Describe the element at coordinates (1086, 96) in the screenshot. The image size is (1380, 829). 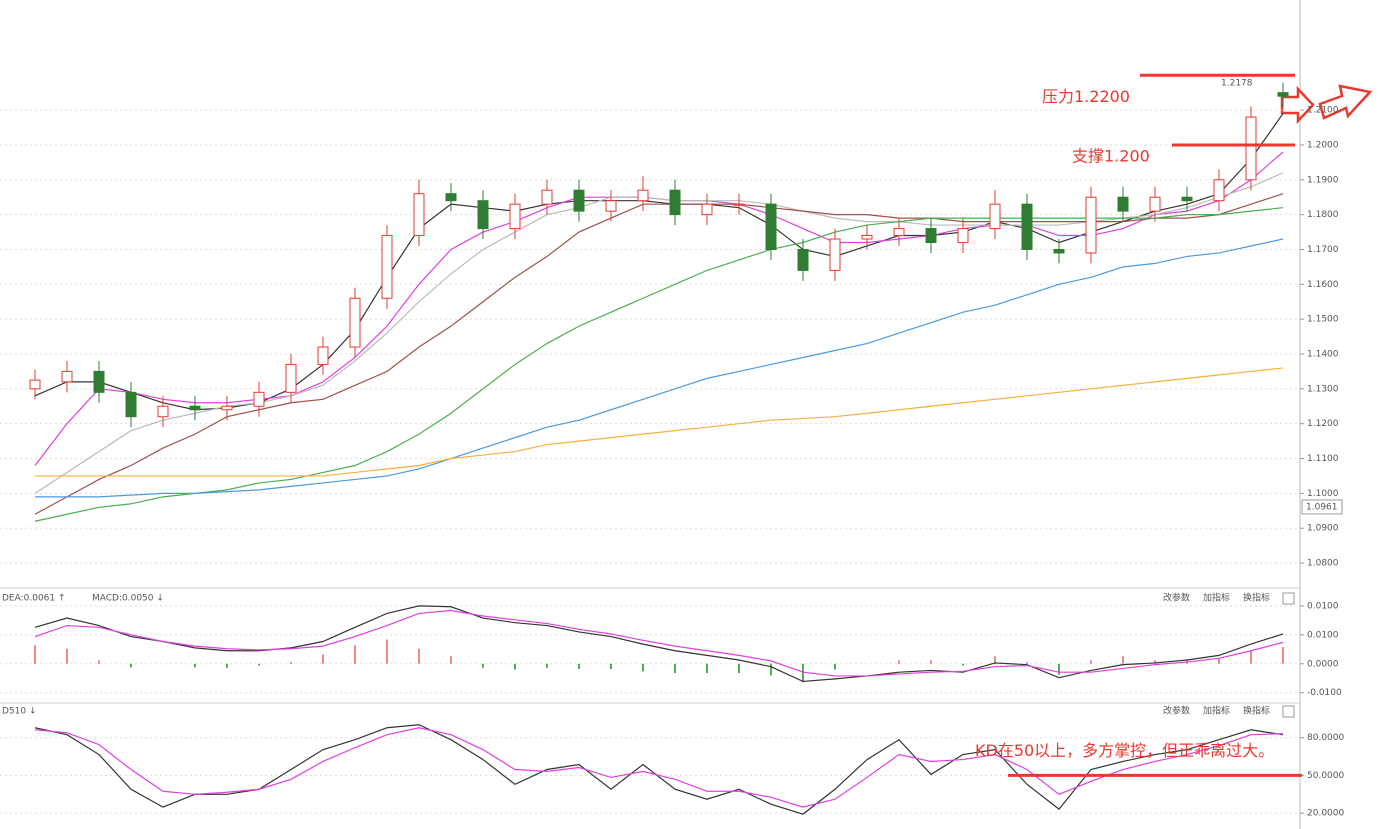
I see `annotation: 压力1.2200` at that location.